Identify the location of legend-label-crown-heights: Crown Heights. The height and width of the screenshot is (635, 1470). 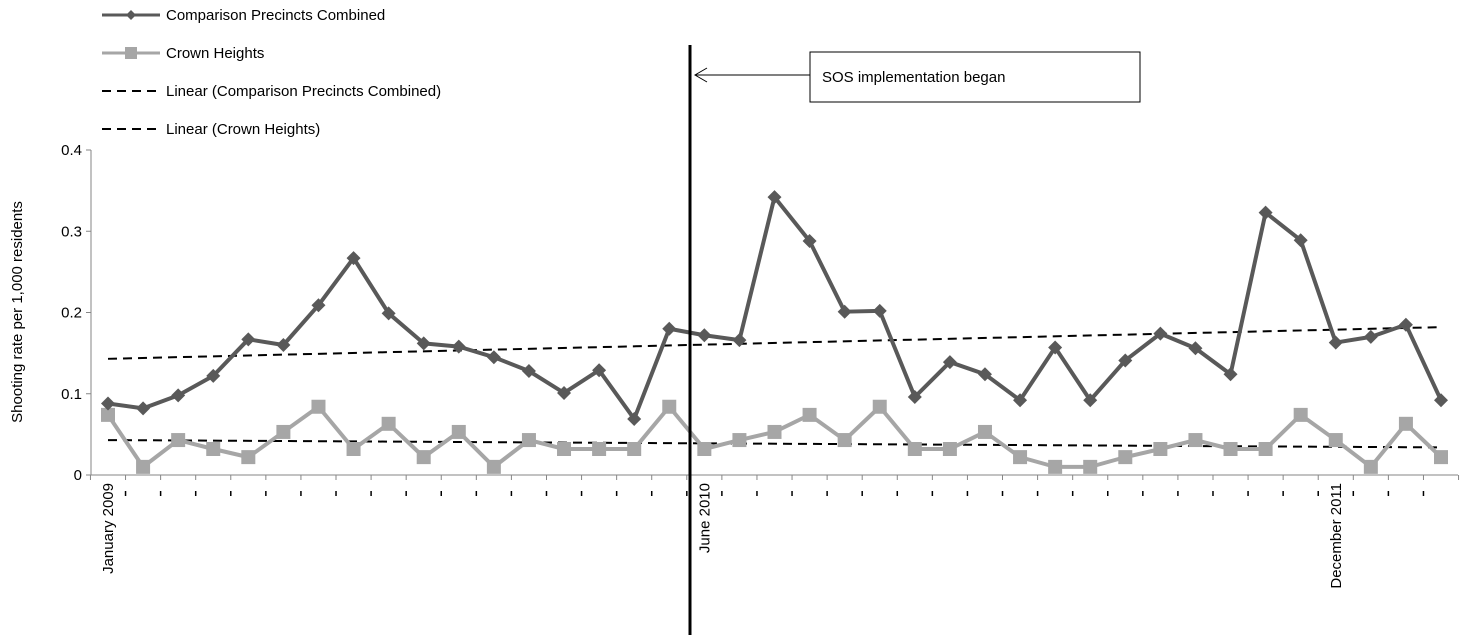
(215, 53).